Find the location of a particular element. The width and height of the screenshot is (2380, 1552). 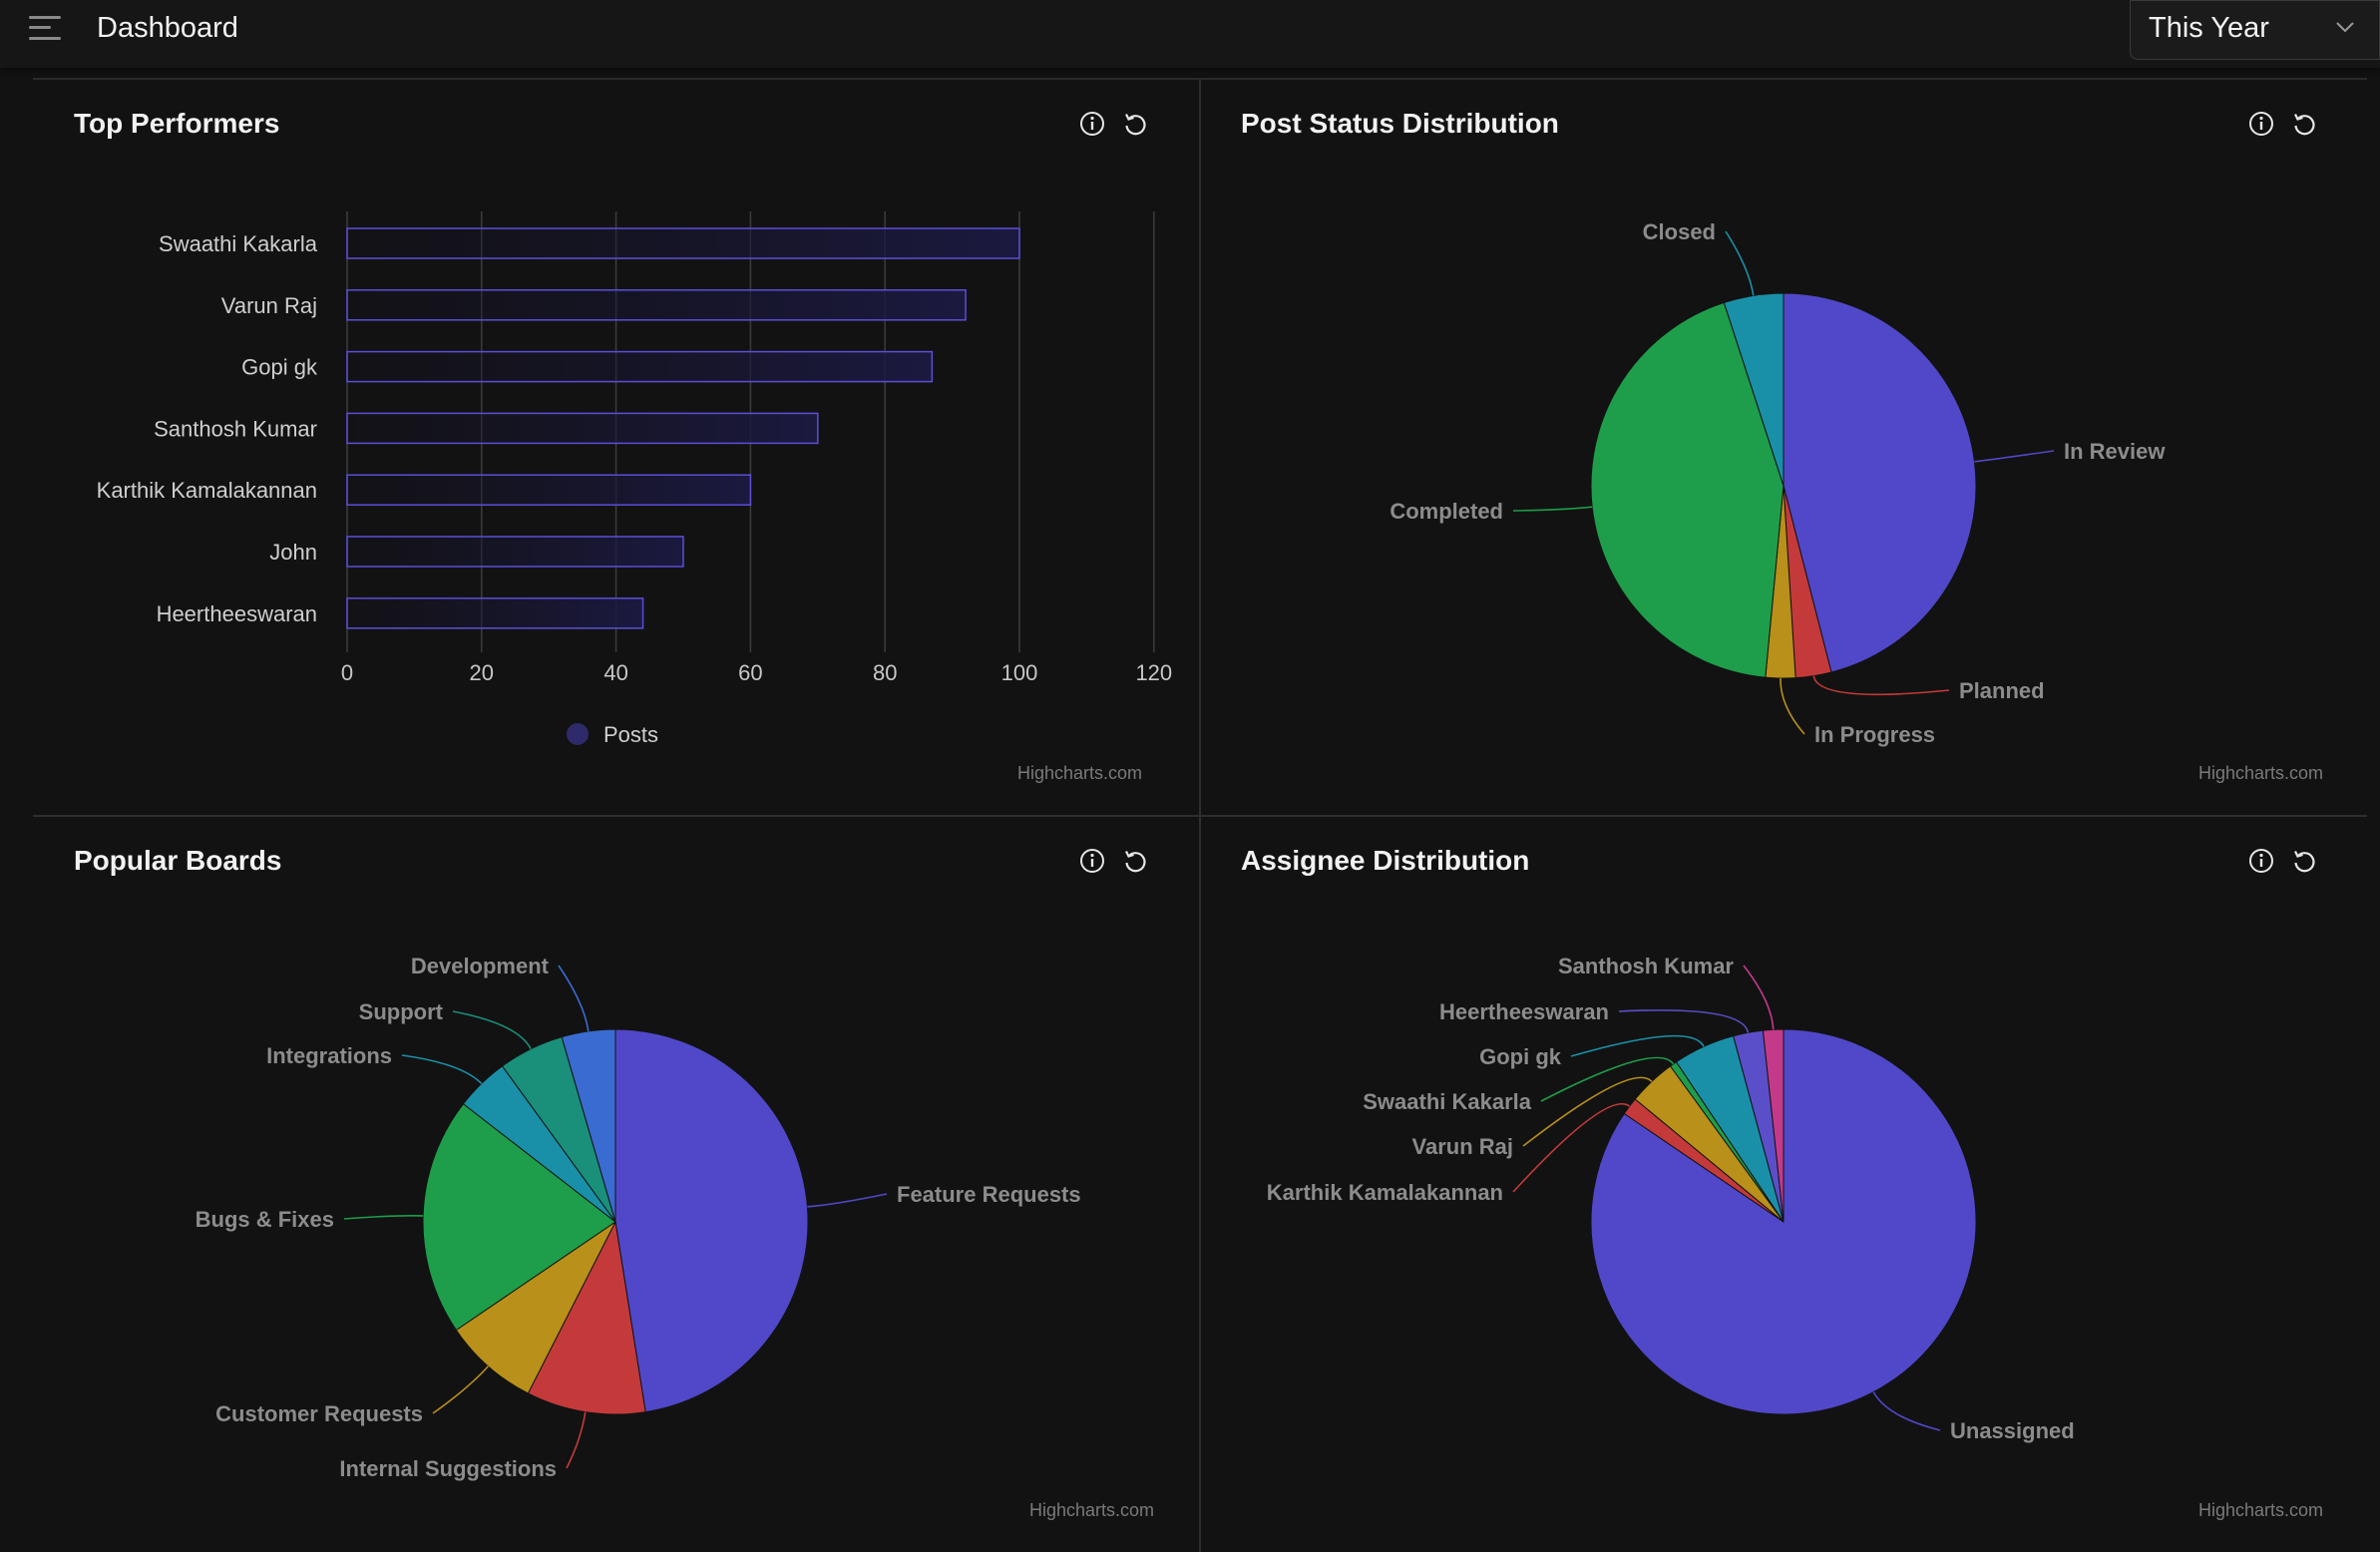

period-select-value: This Year is located at coordinates (2209, 28).